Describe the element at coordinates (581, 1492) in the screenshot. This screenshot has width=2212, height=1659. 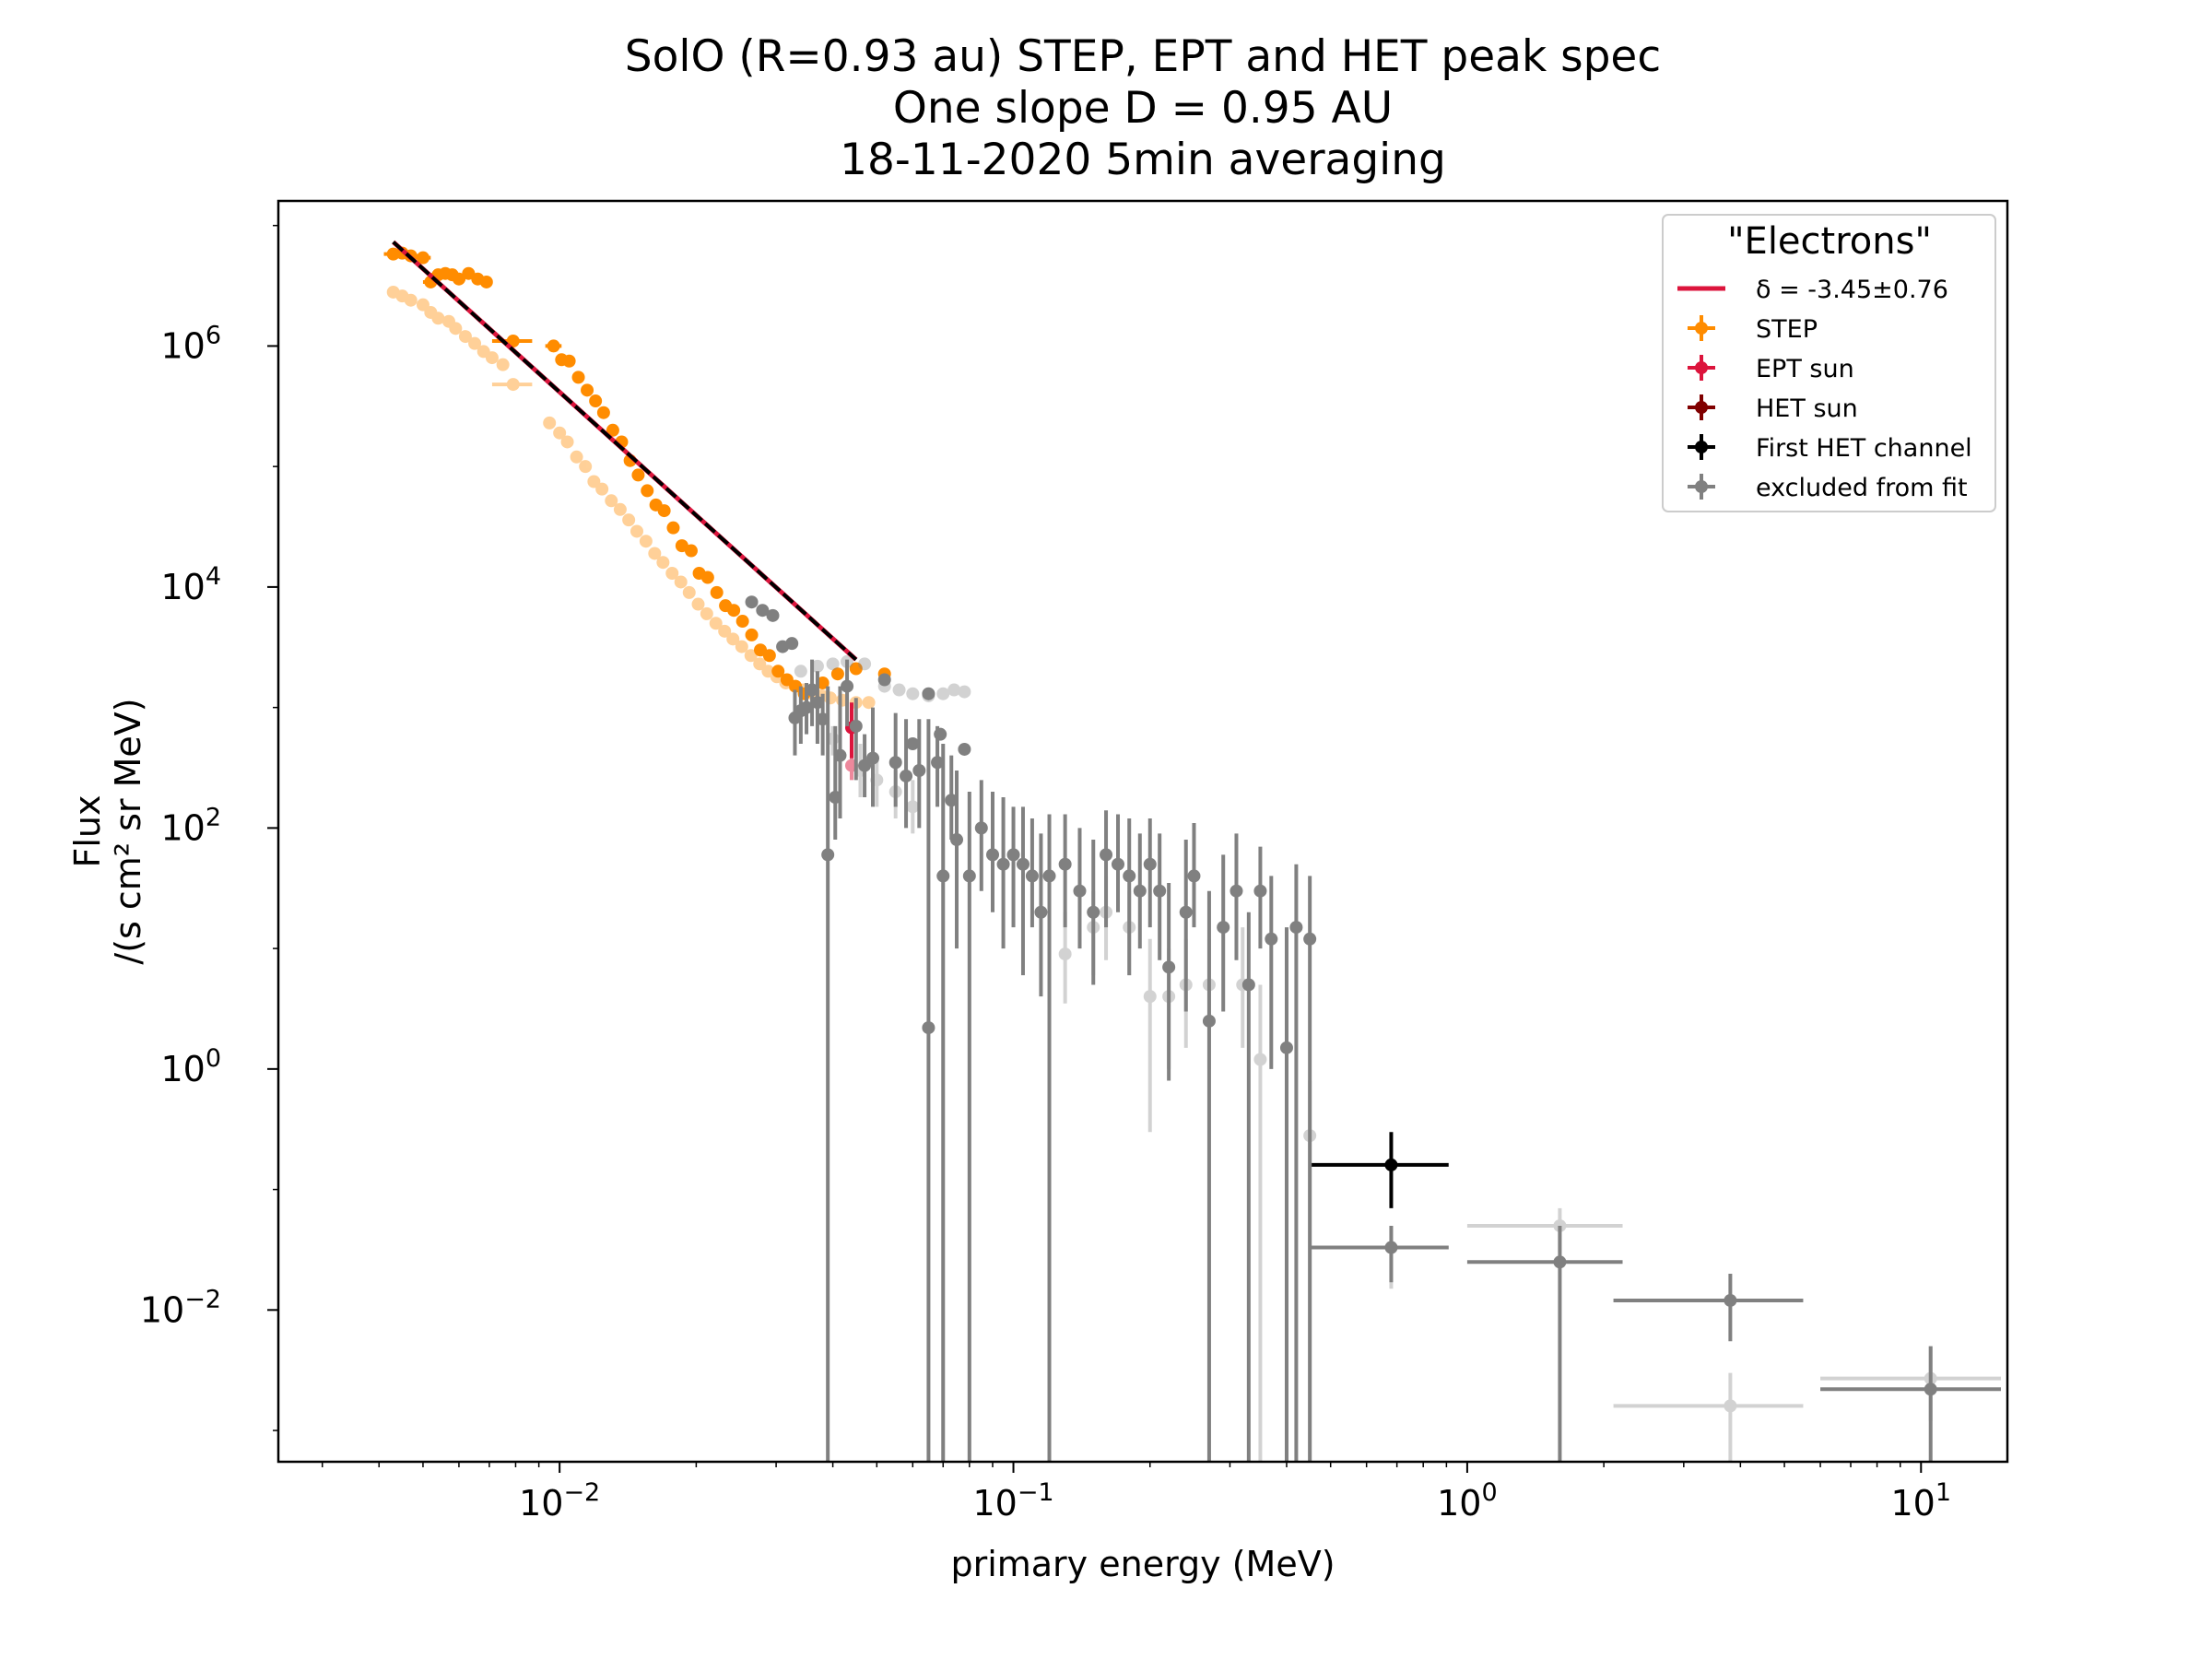
I see `x-tick-exponent: −2` at that location.